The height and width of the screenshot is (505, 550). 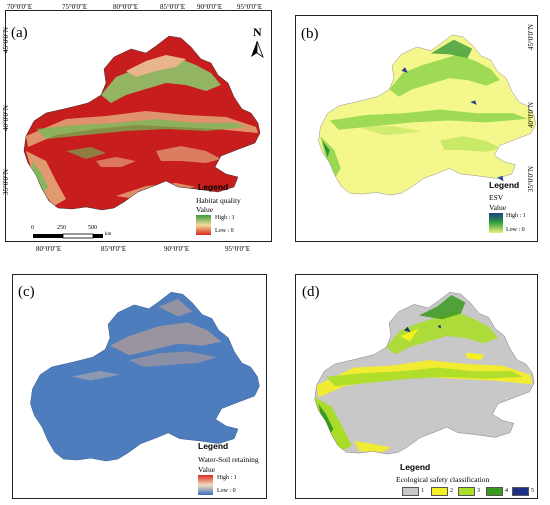 What do you see at coordinates (410, 491) in the screenshot?
I see `class-1-swatch` at bounding box center [410, 491].